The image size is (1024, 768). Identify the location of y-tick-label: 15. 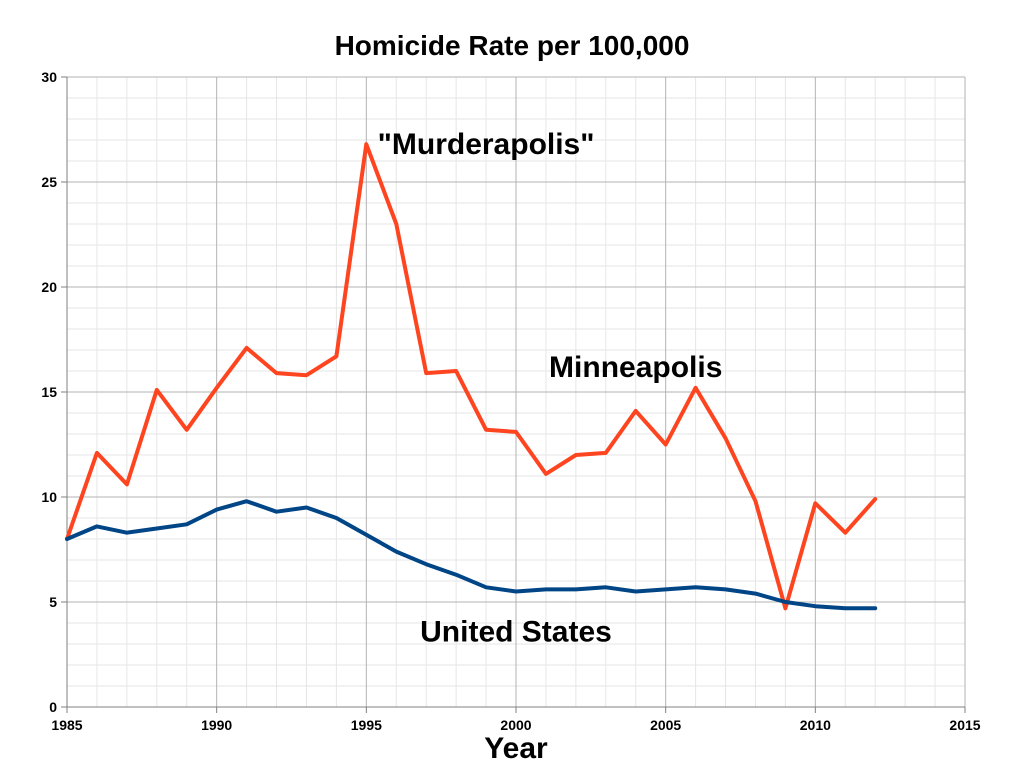
(49, 392).